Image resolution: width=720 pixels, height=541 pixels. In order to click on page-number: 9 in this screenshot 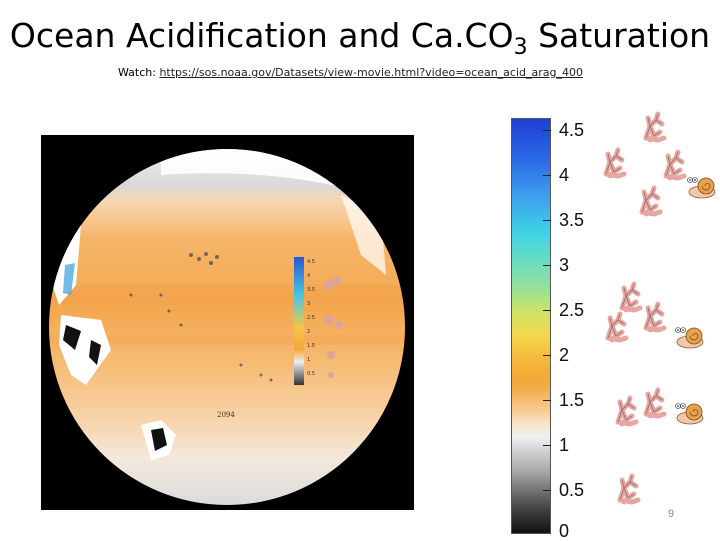, I will do `click(671, 514)`.